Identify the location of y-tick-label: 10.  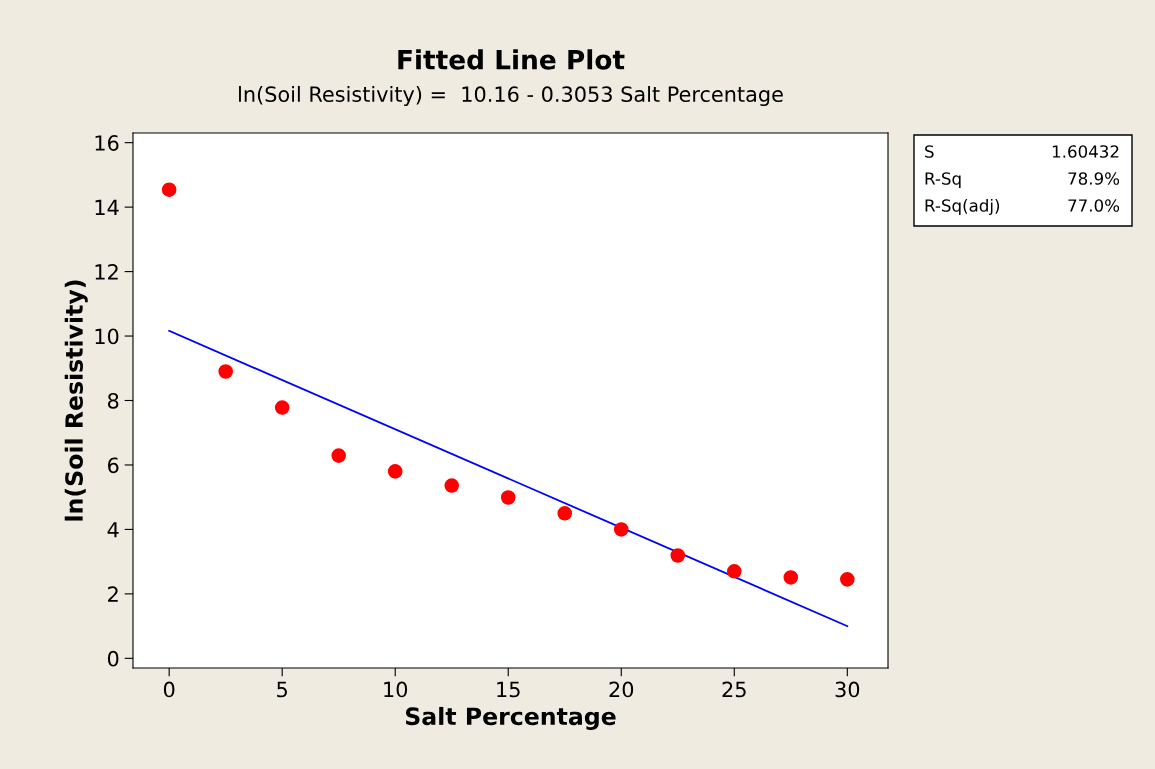
(107, 336).